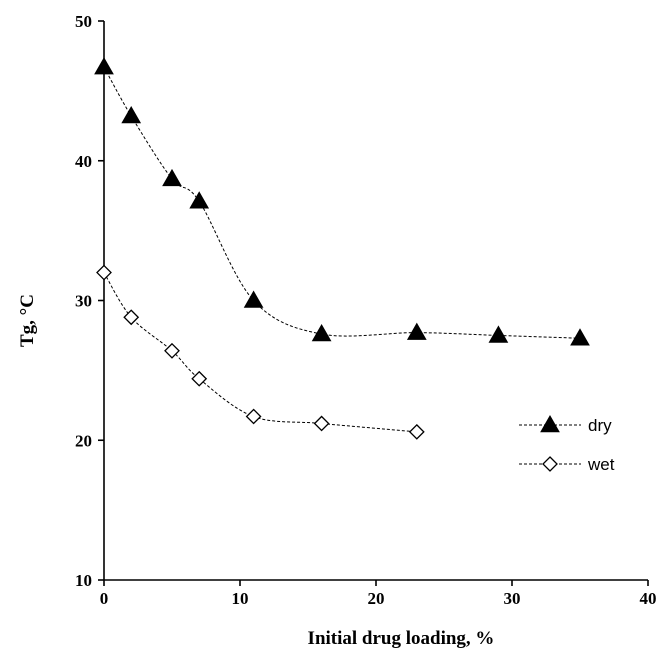 Image resolution: width=664 pixels, height=658 pixels. What do you see at coordinates (376, 598) in the screenshot?
I see `x-tick-label: 20` at bounding box center [376, 598].